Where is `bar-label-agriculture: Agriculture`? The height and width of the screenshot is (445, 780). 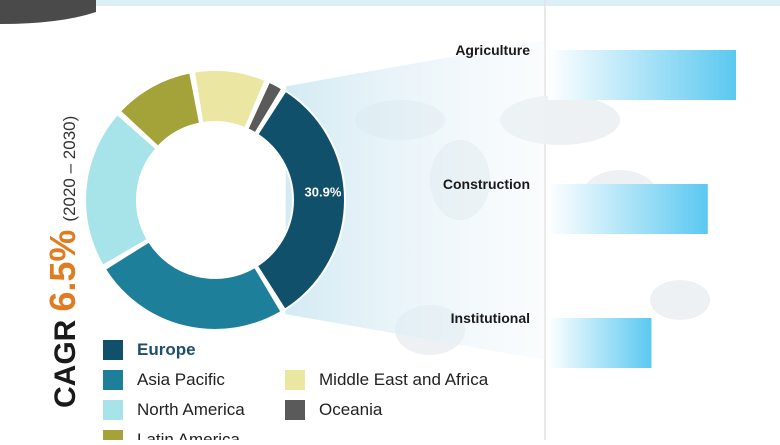
bar-label-agriculture: Agriculture is located at coordinates (492, 50).